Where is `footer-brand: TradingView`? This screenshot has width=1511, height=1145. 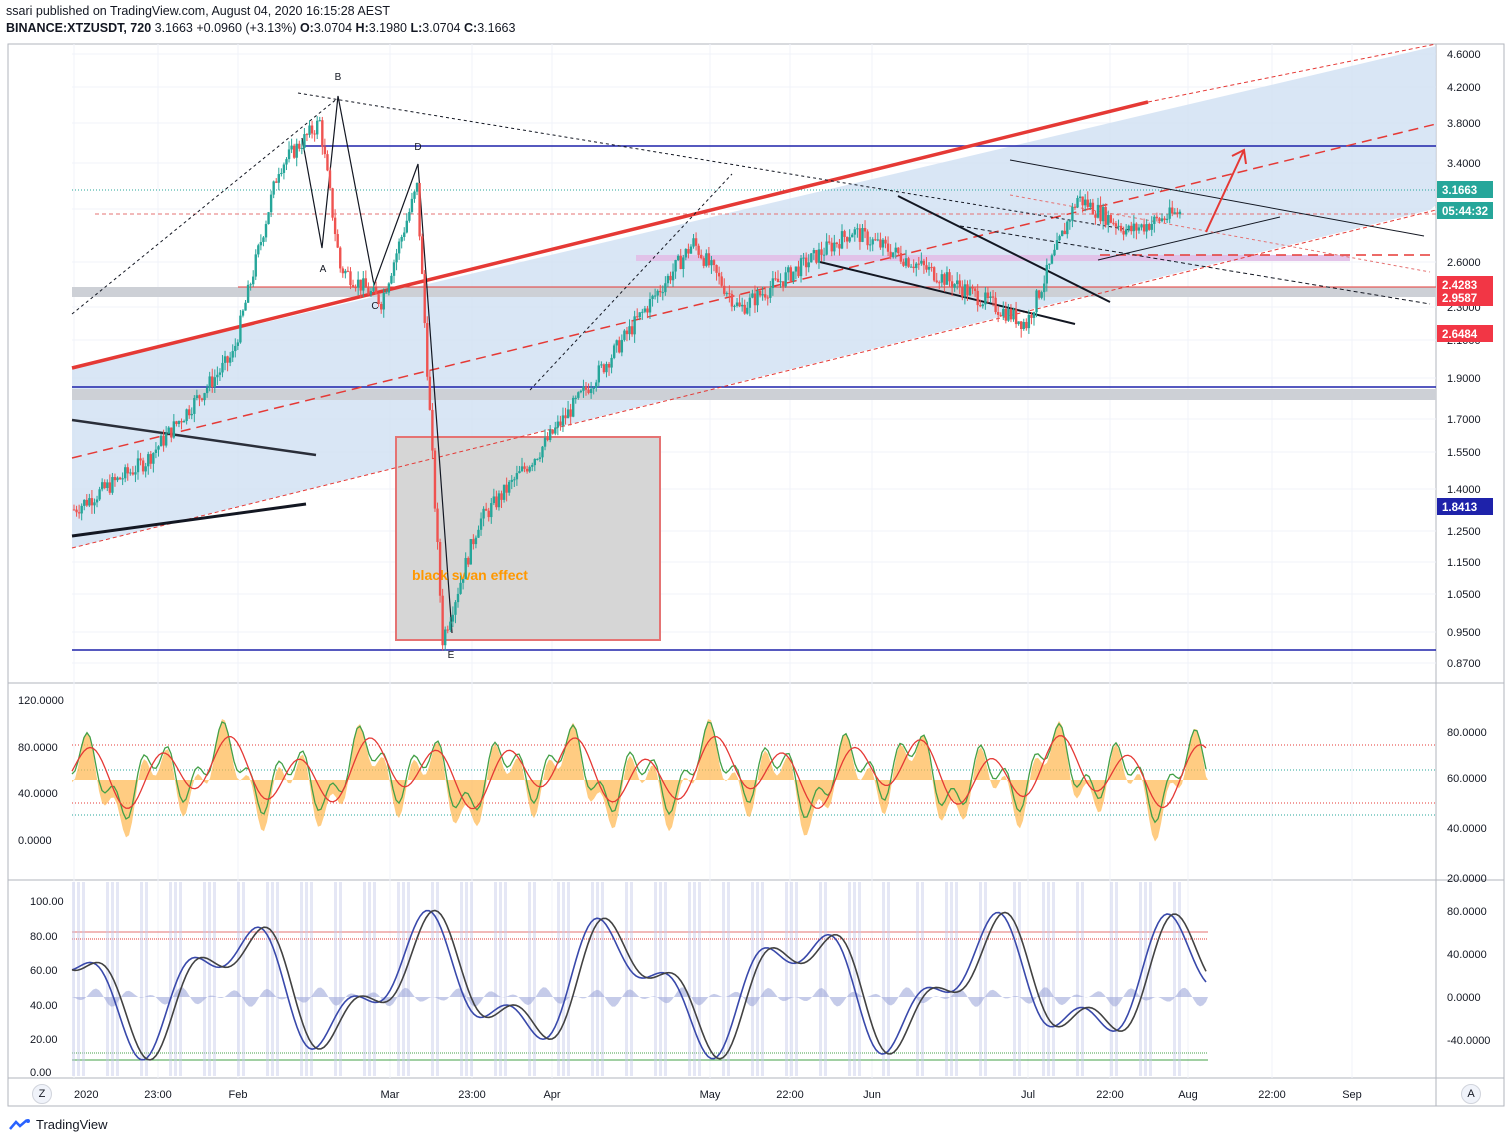 footer-brand: TradingView is located at coordinates (58, 1124).